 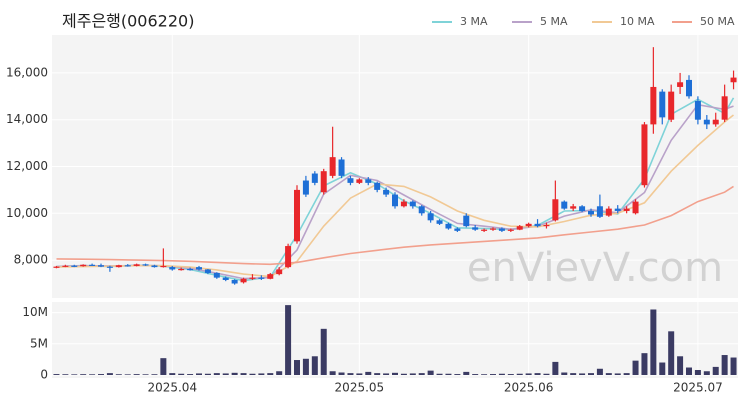 What do you see at coordinates (27, 72) in the screenshot?
I see `y-tick-label: 16,000` at bounding box center [27, 72].